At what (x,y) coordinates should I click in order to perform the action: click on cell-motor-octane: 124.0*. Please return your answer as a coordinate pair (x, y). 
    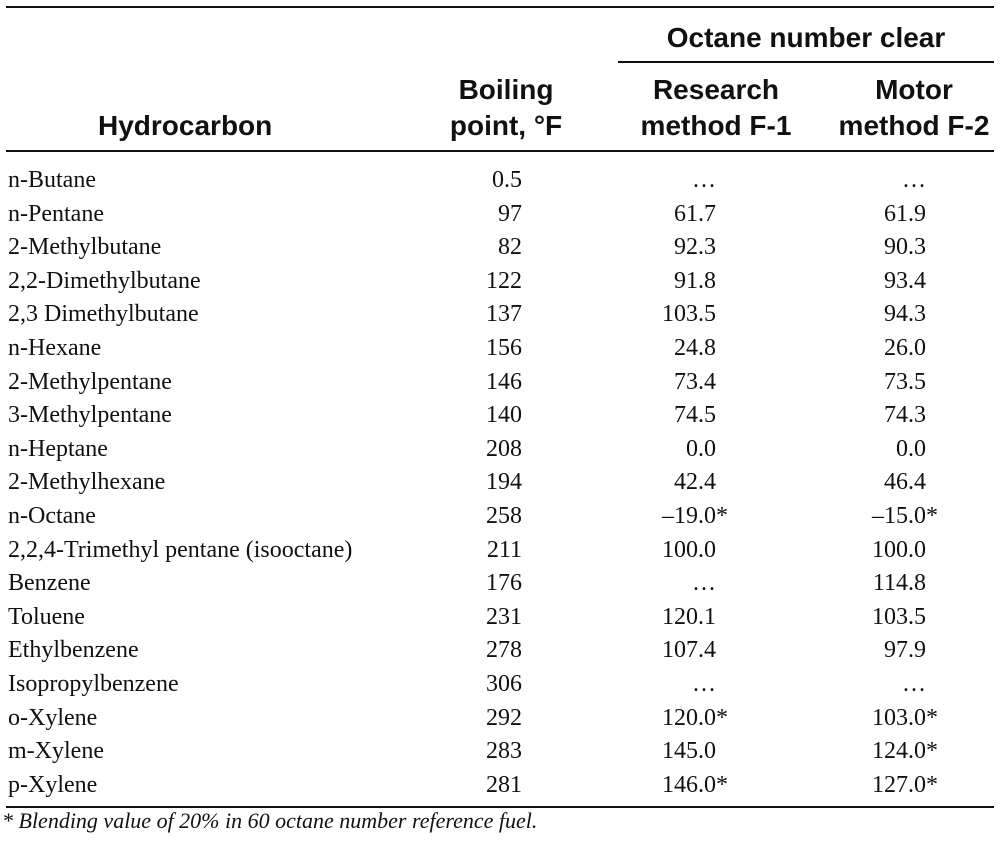
    Looking at the image, I should click on (872, 752).